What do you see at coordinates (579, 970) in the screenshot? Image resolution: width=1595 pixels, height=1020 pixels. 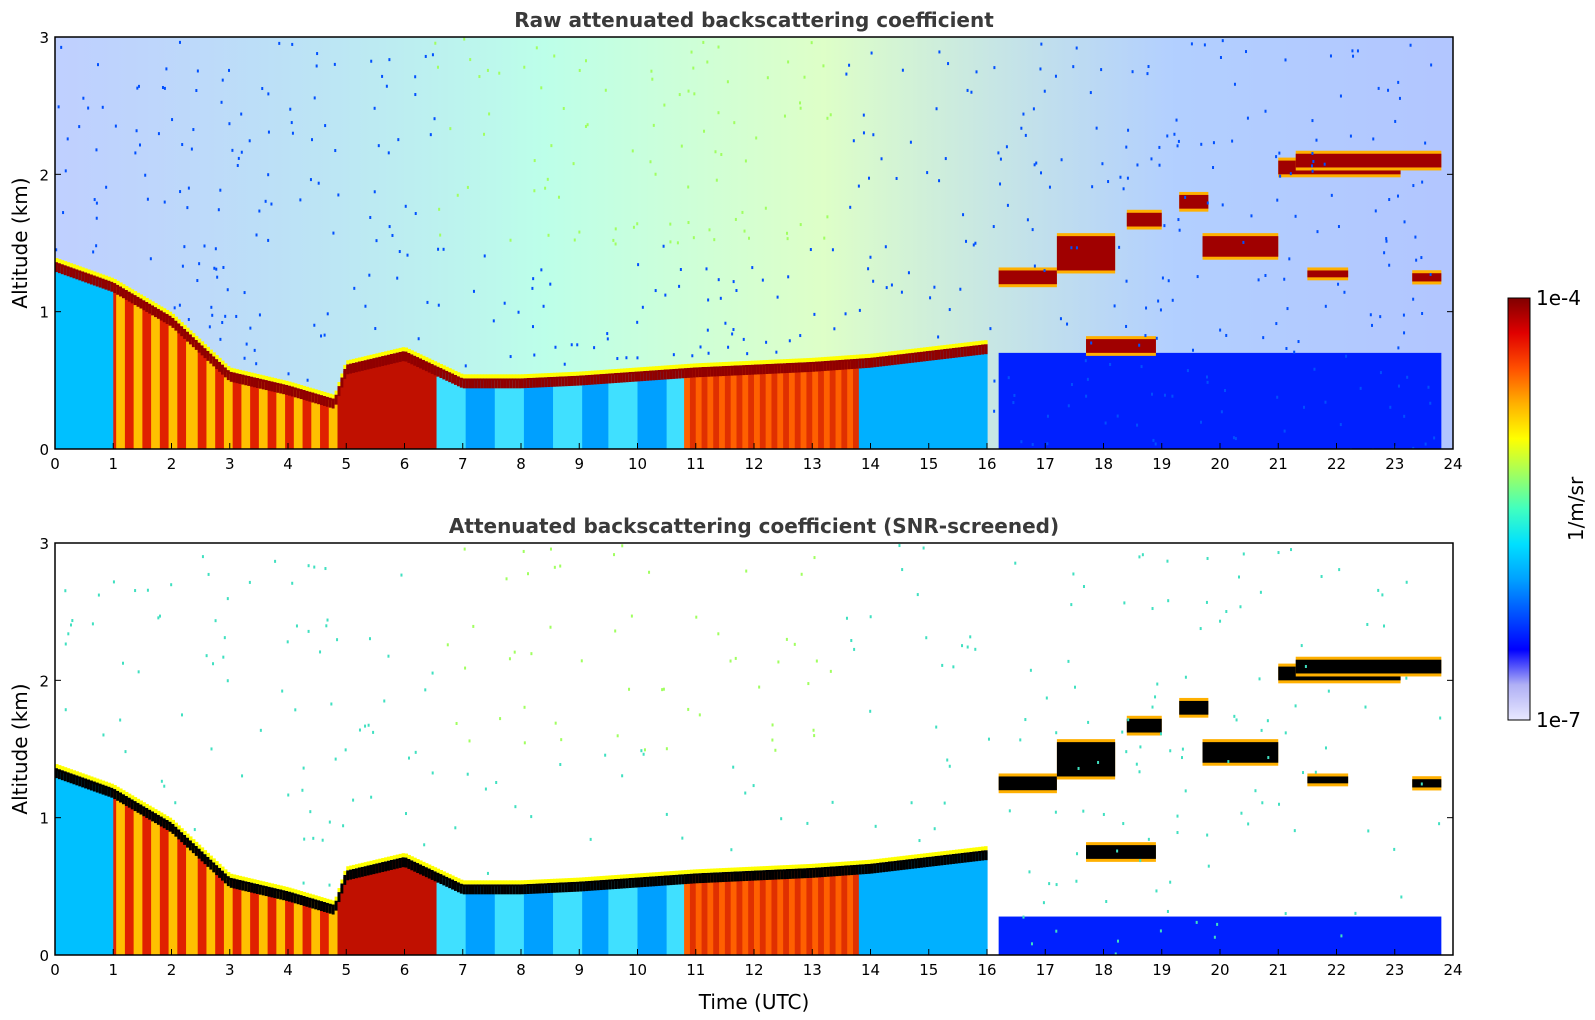 I see `x-tick-label: 9` at bounding box center [579, 970].